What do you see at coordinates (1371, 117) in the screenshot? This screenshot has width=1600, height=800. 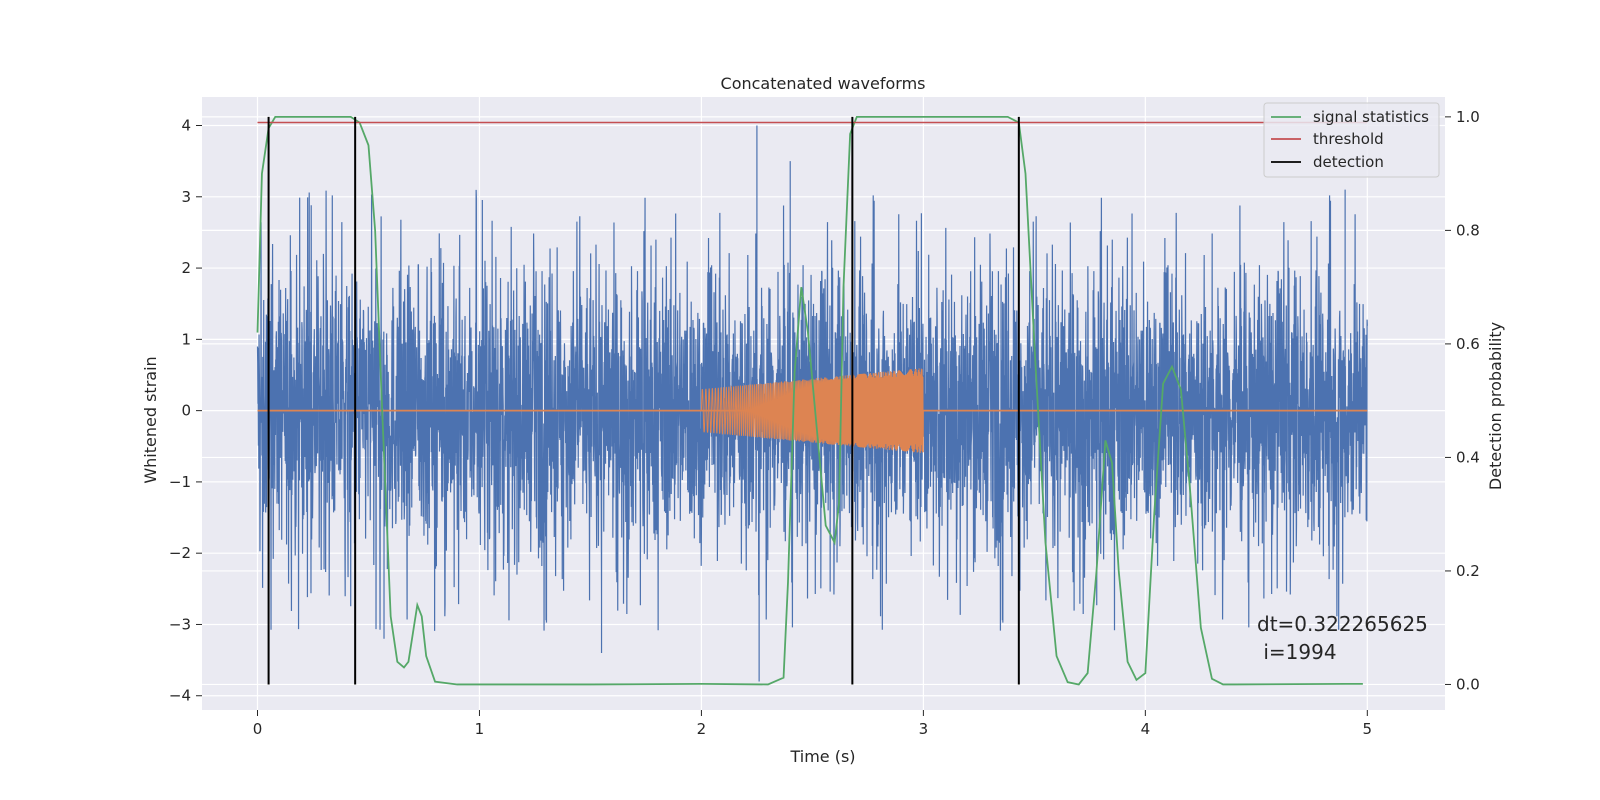 I see `legend-label-signal-statistics: signal statistics` at bounding box center [1371, 117].